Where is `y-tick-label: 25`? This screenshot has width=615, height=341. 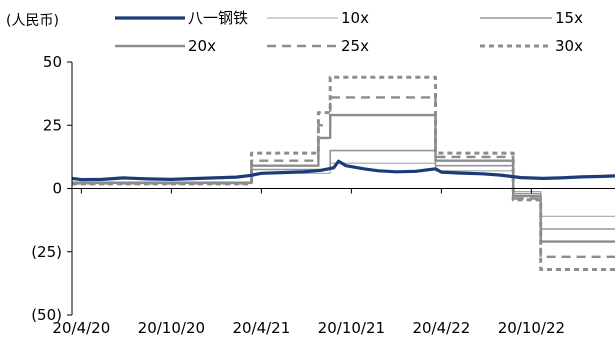
y-tick-label: 25 is located at coordinates (52, 125).